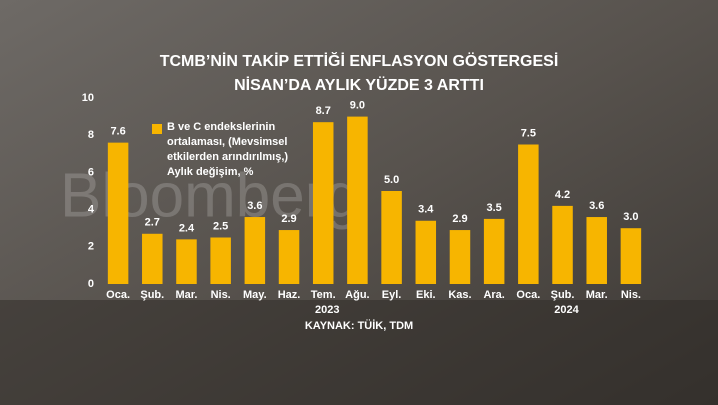  Describe the element at coordinates (359, 84) in the screenshot. I see `chart-title: NİSAN’DA AYLIK YÜZDE 3 ARTTI` at that location.